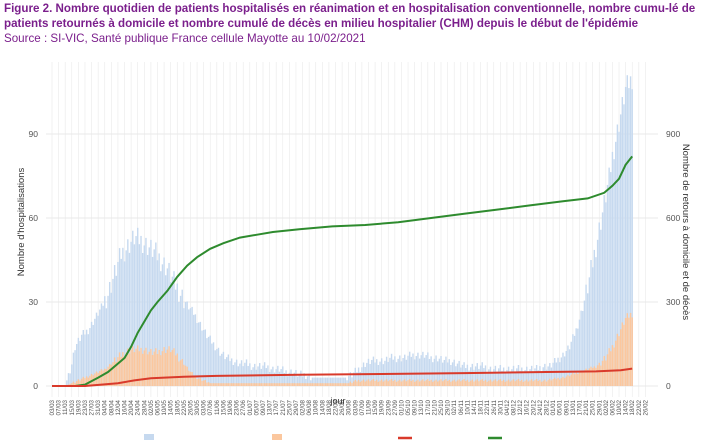 This screenshot has width=712, height=440. Describe the element at coordinates (368, 407) in the screenshot. I see `x-tick-label: 11/09` at that location.